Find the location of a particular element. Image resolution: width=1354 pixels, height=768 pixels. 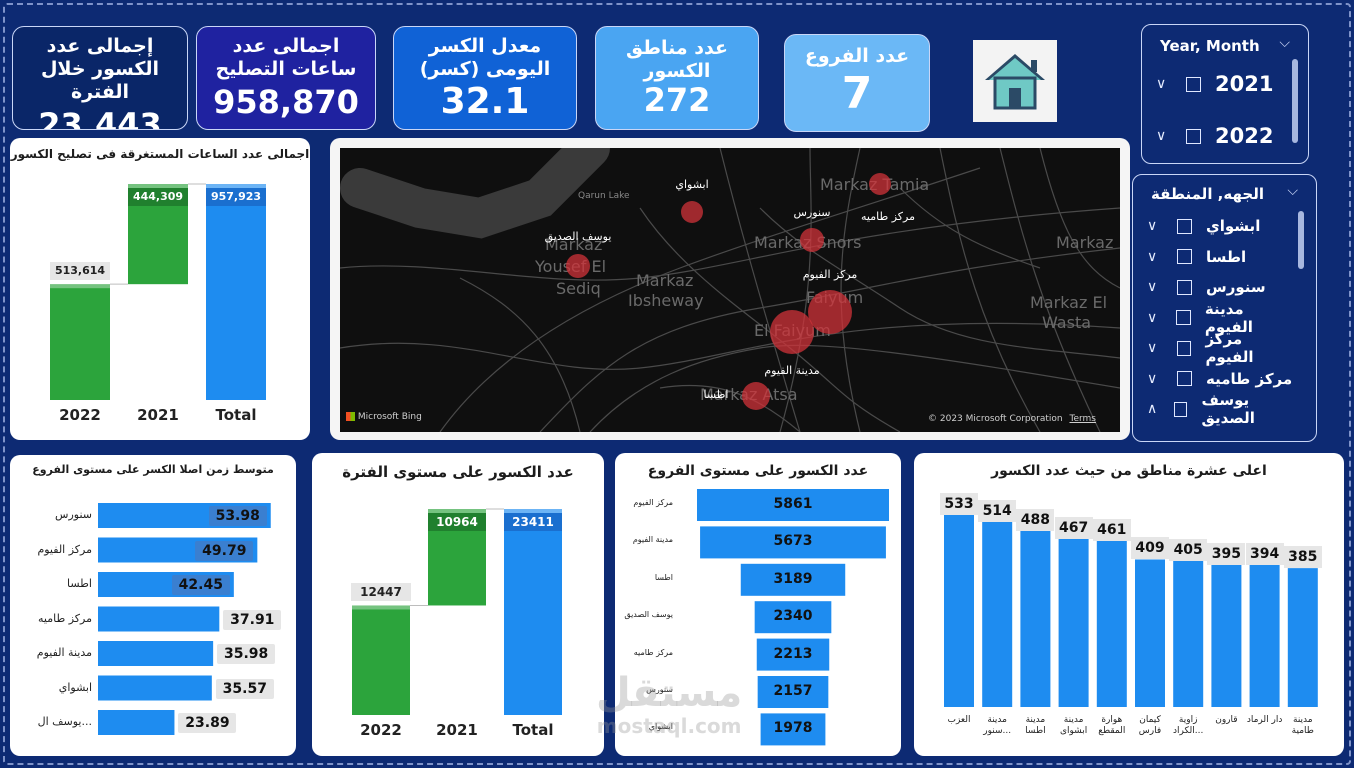

map-place-label: مركز الفيوم is located at coordinates (830, 274).